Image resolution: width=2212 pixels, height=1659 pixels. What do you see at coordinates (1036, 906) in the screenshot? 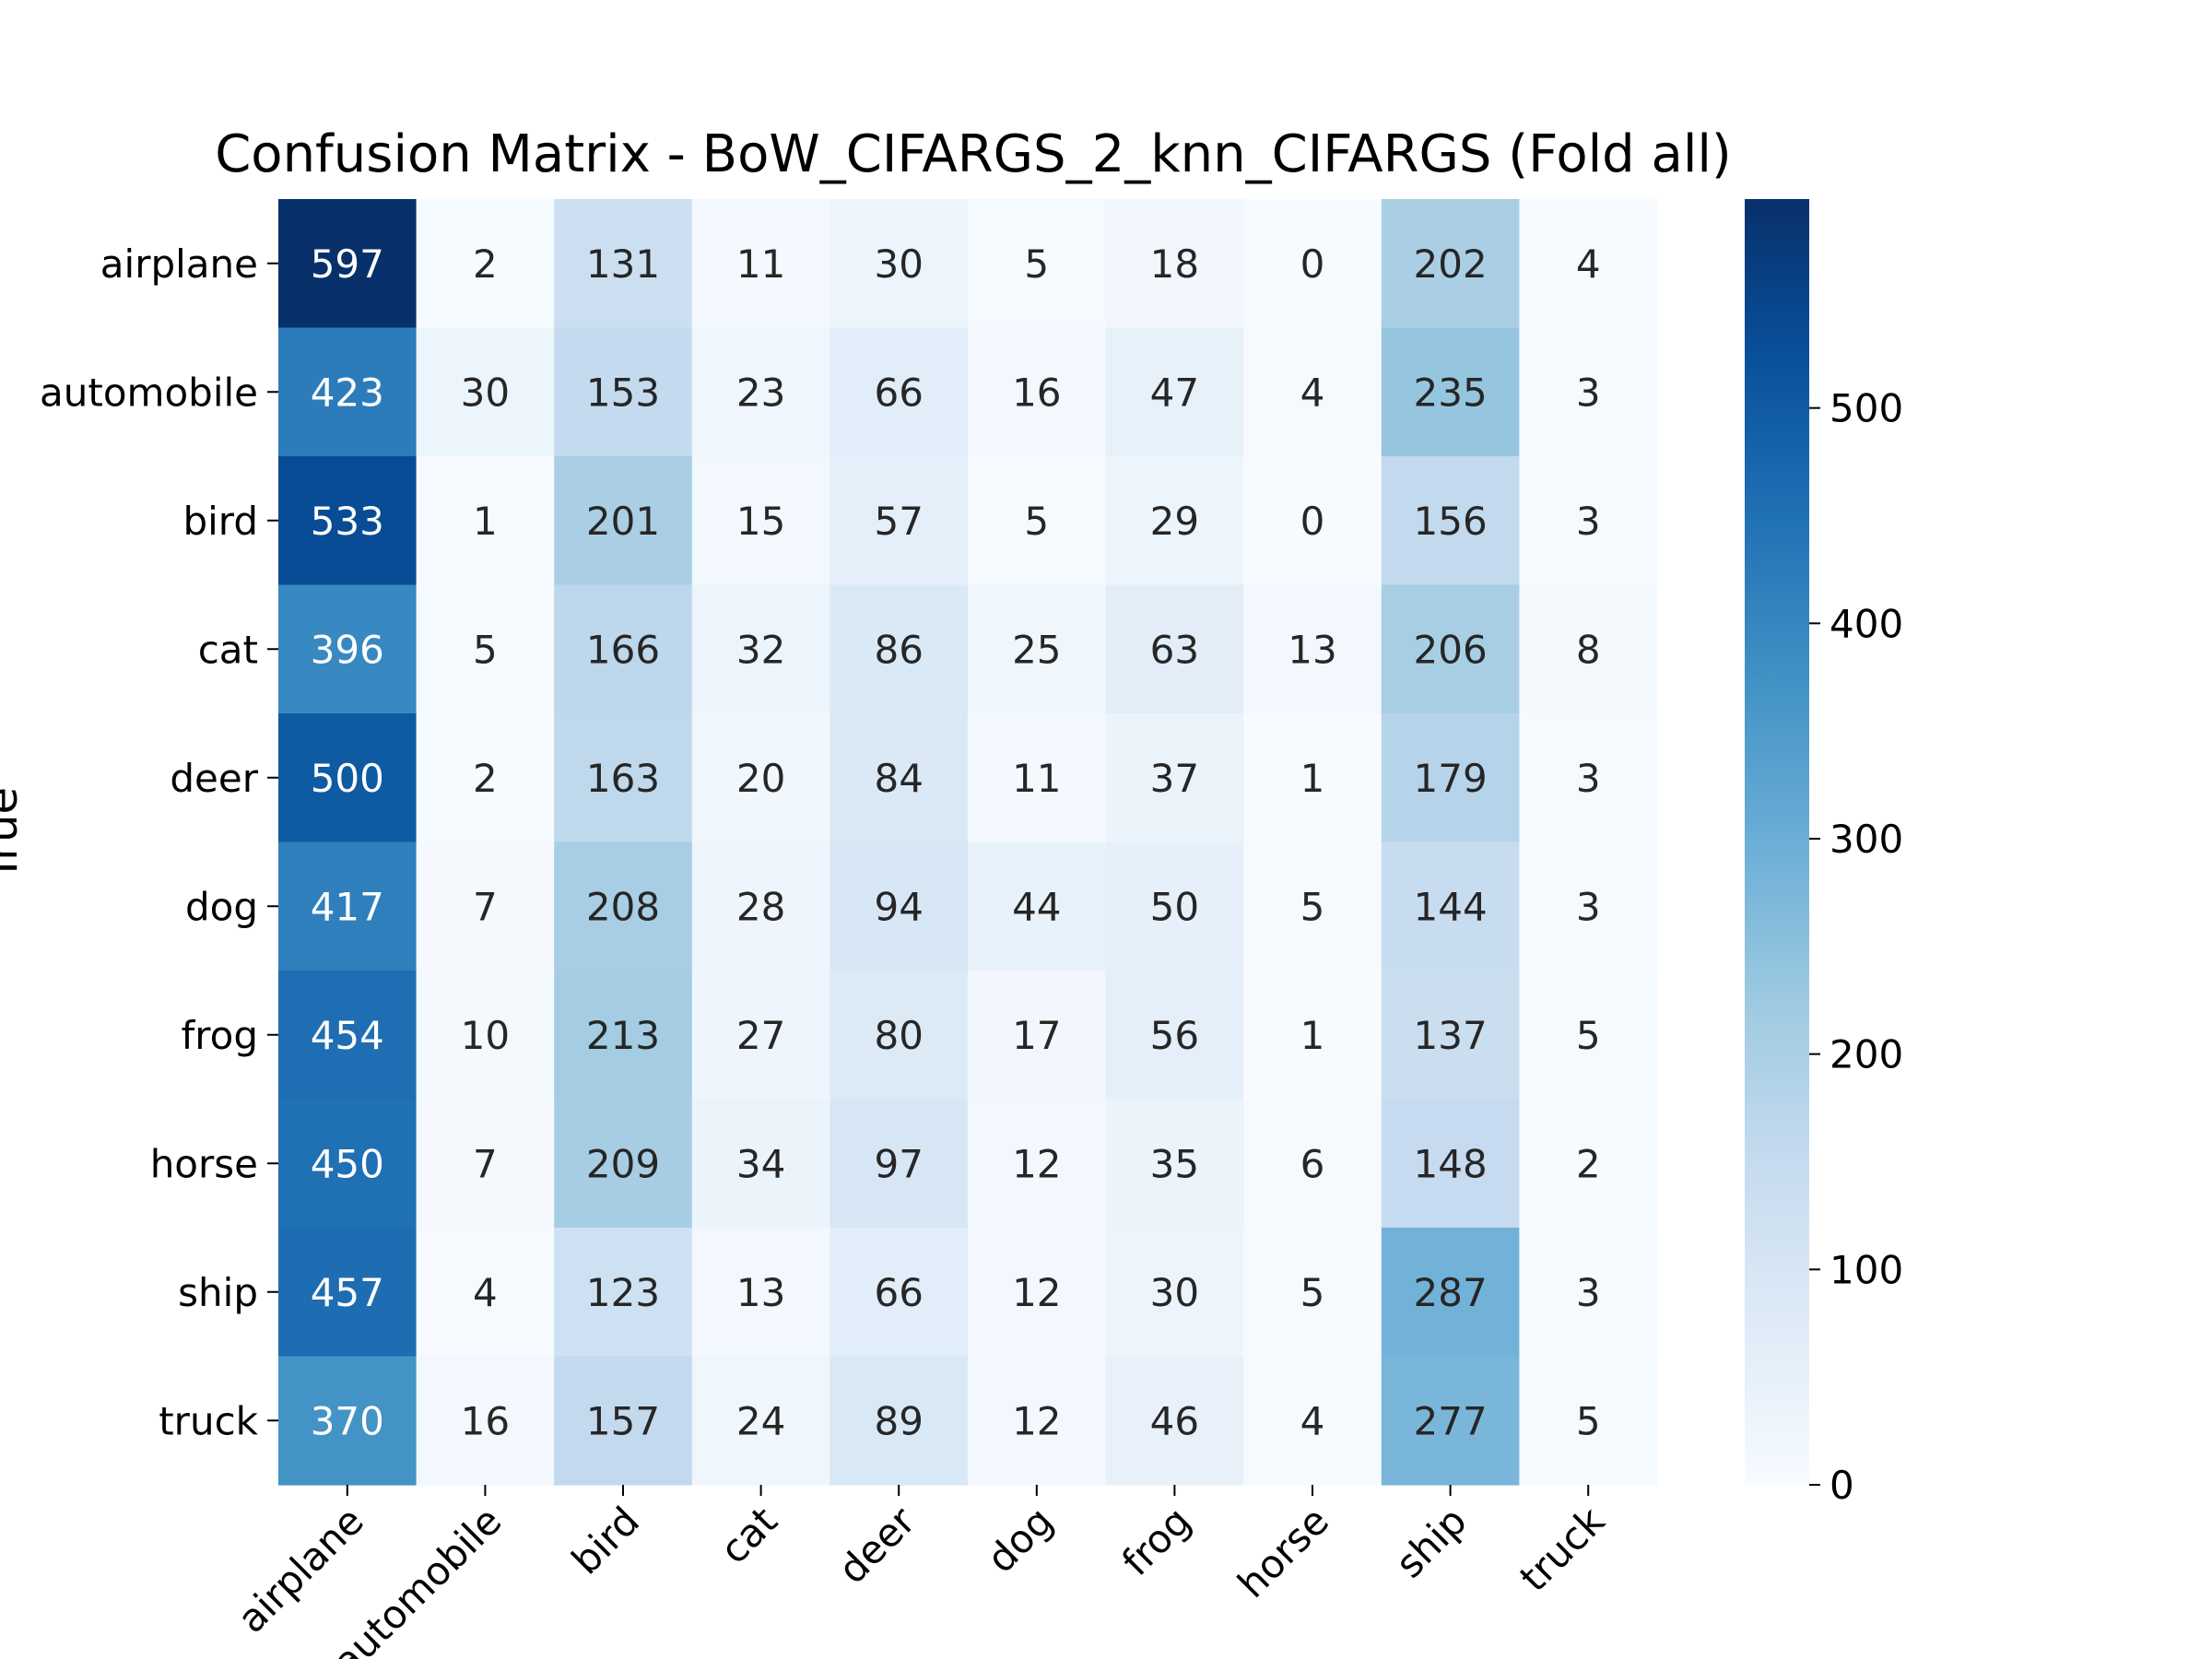
I see `cell-value-label: 44` at bounding box center [1036, 906].